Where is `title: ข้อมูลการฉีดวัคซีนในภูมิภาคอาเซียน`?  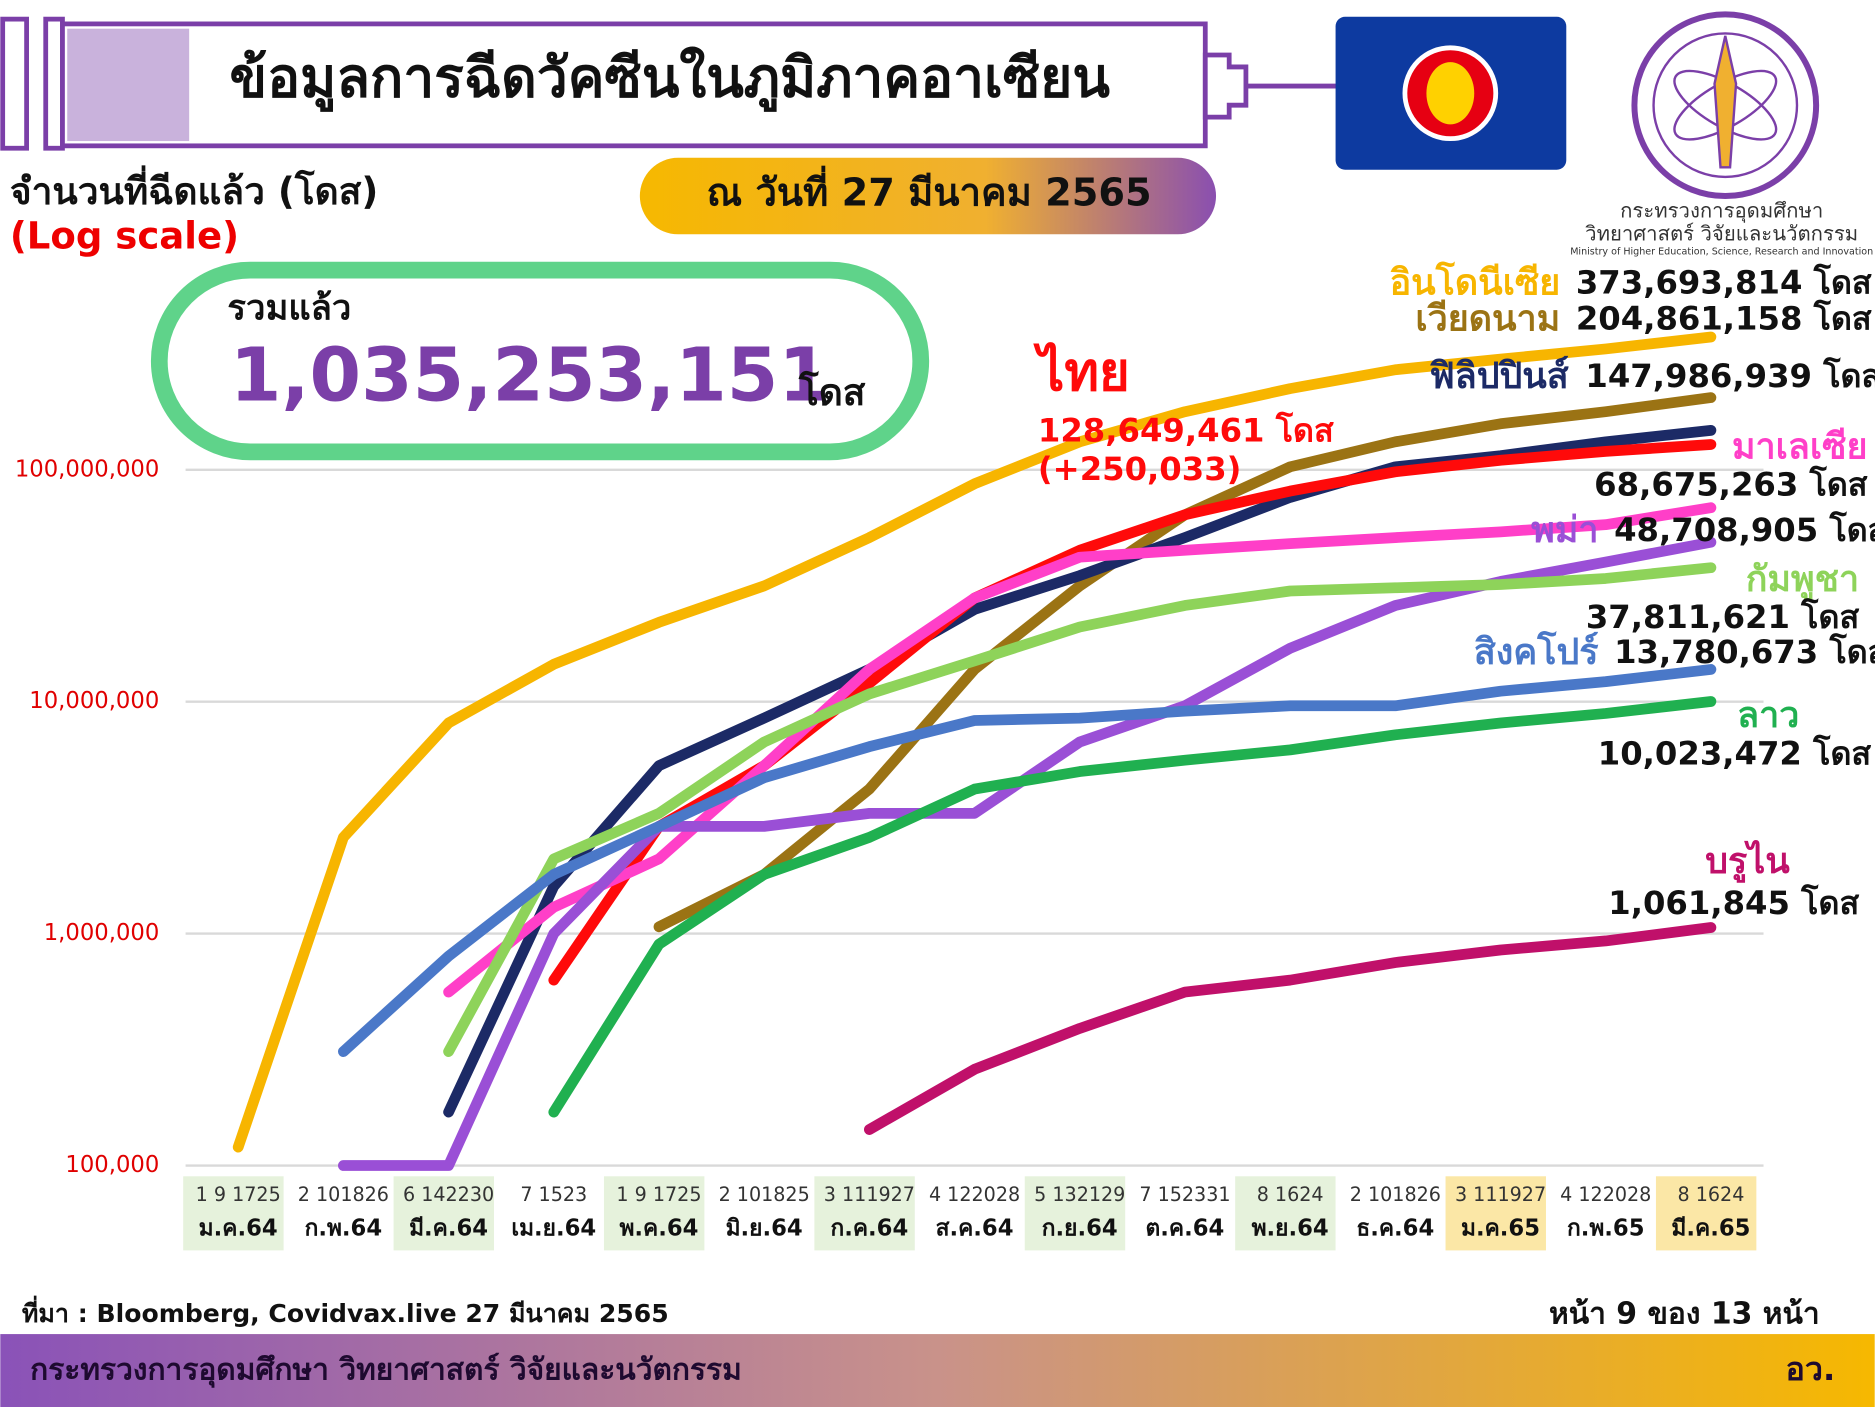
title: ข้อมูลการฉีดวัคซีนในภูมิภาคอาเซียน is located at coordinates (670, 78).